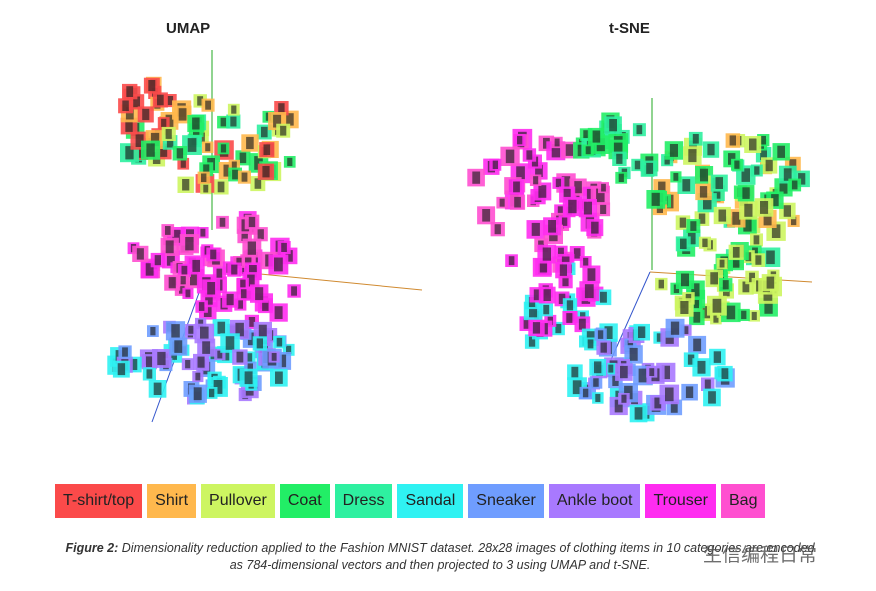 The height and width of the screenshot is (591, 876). Describe the element at coordinates (172, 501) in the screenshot. I see `legend-item: Shirt` at that location.